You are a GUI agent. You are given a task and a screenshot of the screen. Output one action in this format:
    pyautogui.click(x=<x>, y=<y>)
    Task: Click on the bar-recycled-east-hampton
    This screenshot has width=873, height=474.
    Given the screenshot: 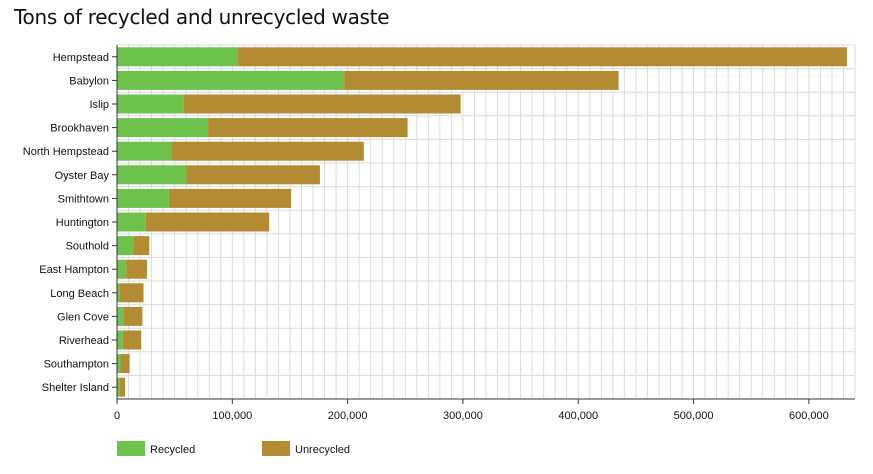 What is the action you would take?
    pyautogui.click(x=122, y=269)
    